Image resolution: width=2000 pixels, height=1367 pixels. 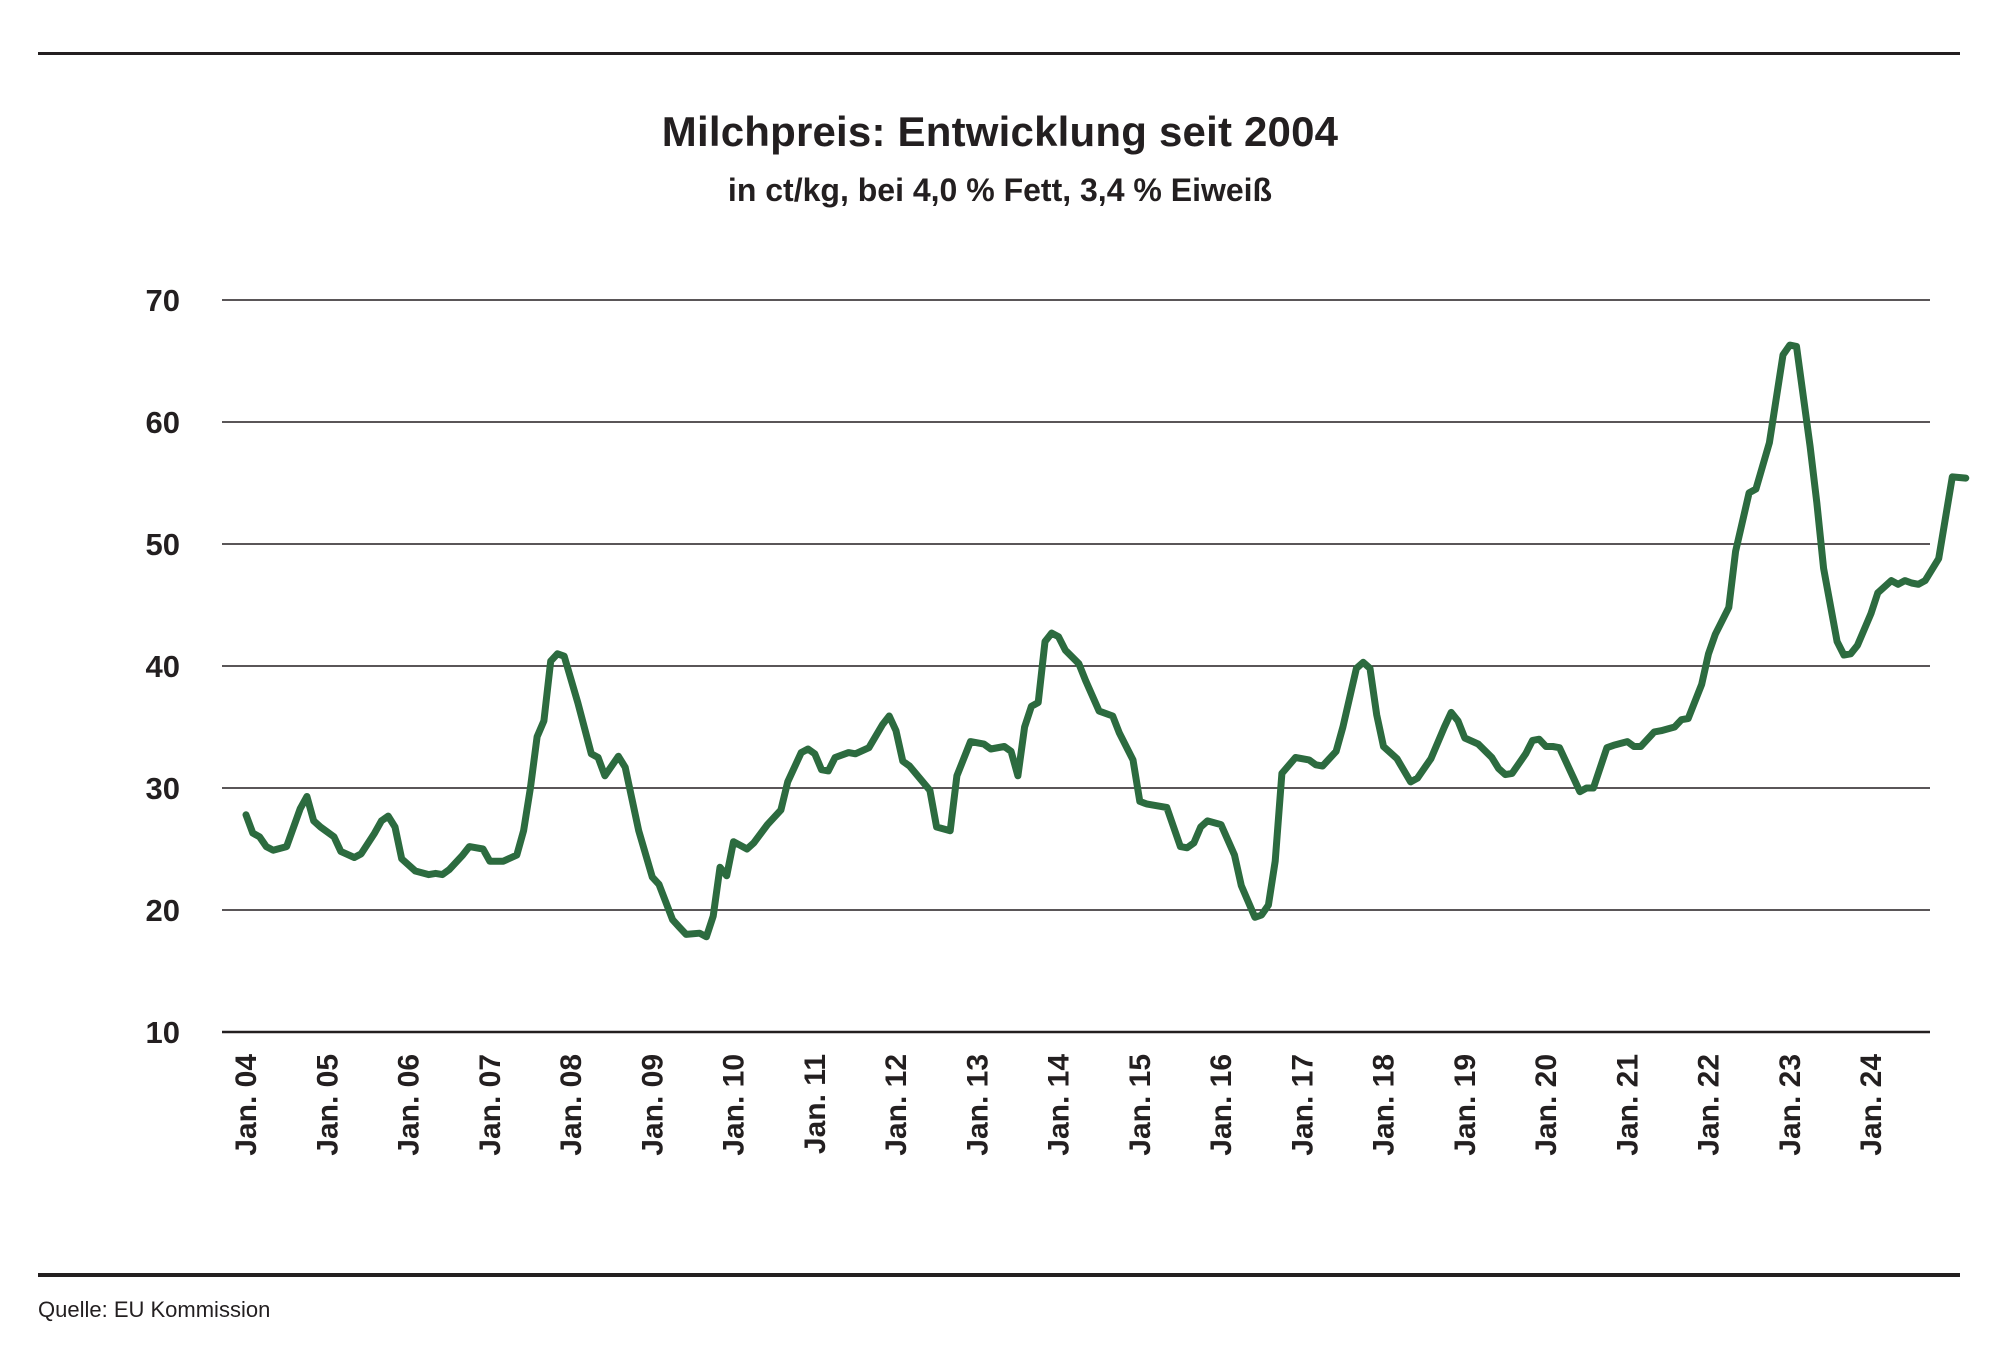 I want to click on x-tick-label: Jan. 10, so click(x=734, y=1105).